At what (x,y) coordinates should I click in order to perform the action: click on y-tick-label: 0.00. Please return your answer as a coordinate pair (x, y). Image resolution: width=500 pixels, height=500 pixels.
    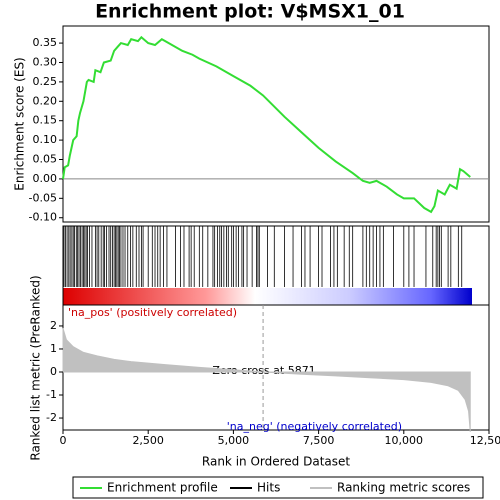
    Looking at the image, I should click on (45, 178).